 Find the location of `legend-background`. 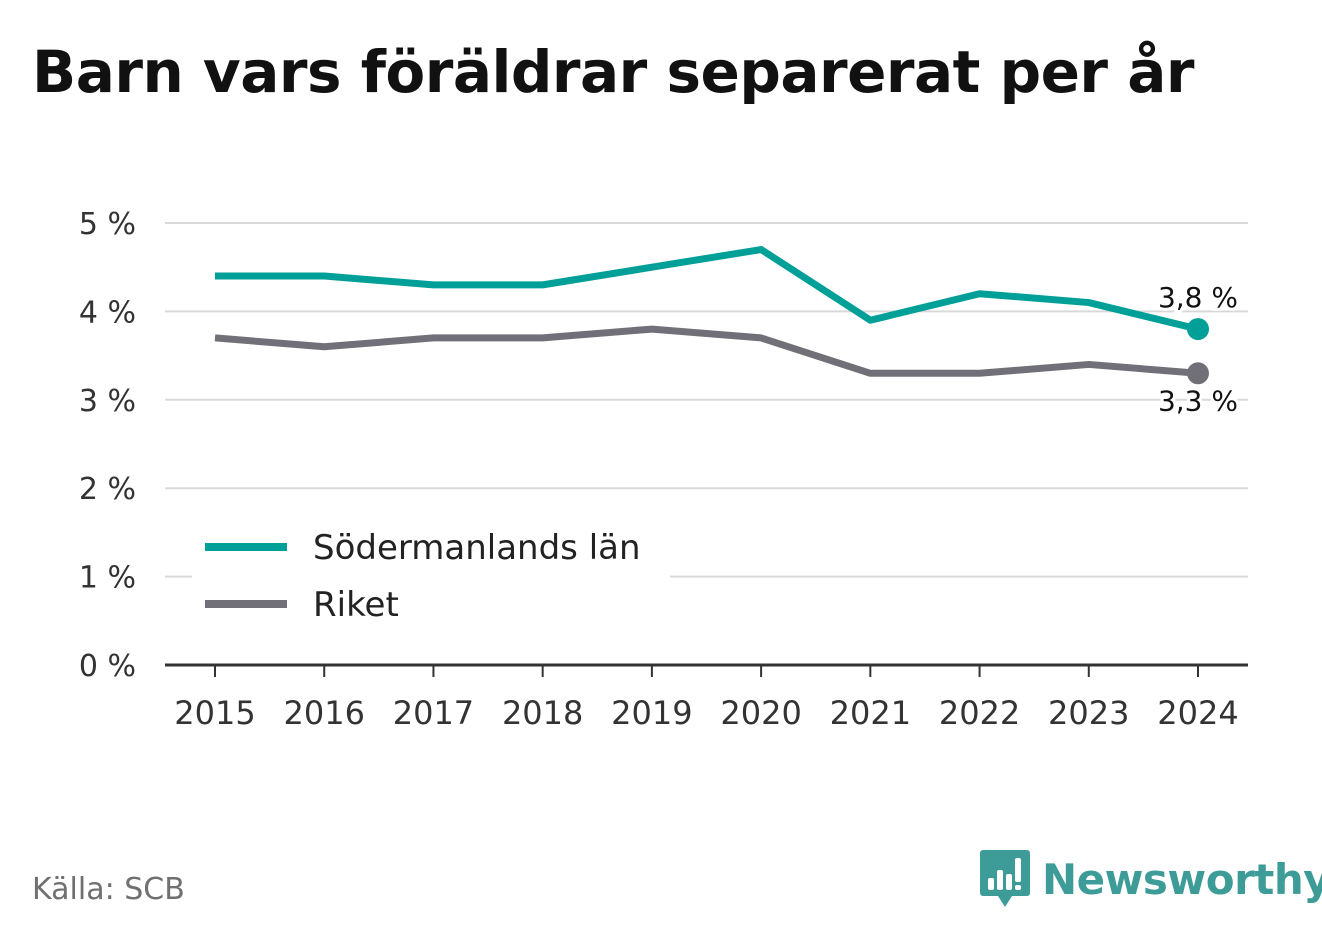

legend-background is located at coordinates (431, 579).